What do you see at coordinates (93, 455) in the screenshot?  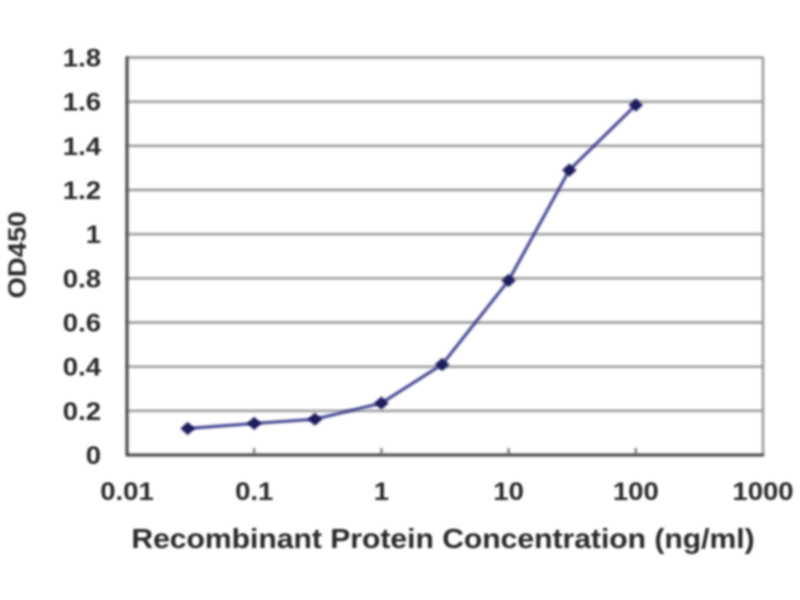 I see `svg-text: 0` at bounding box center [93, 455].